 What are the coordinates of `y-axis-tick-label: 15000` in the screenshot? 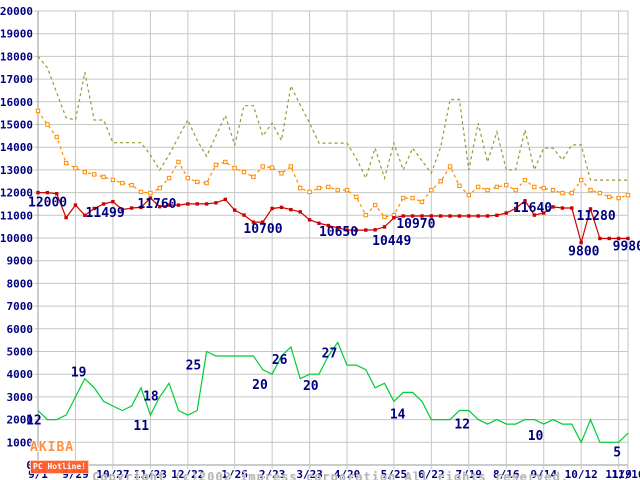 It's located at (16, 125).